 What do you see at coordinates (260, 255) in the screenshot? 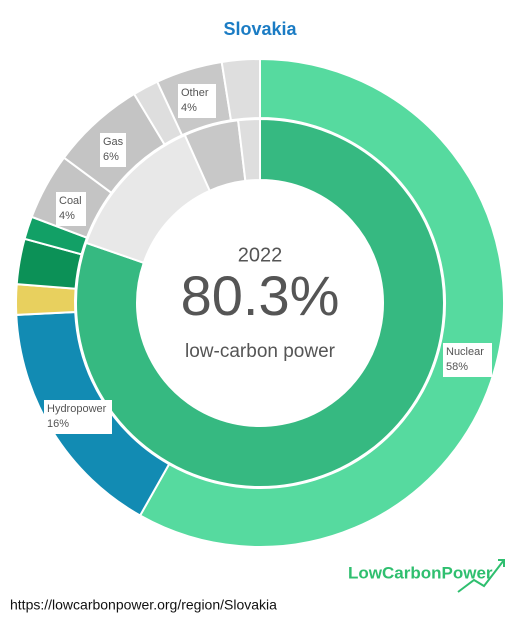
I see `center-year: 2022` at bounding box center [260, 255].